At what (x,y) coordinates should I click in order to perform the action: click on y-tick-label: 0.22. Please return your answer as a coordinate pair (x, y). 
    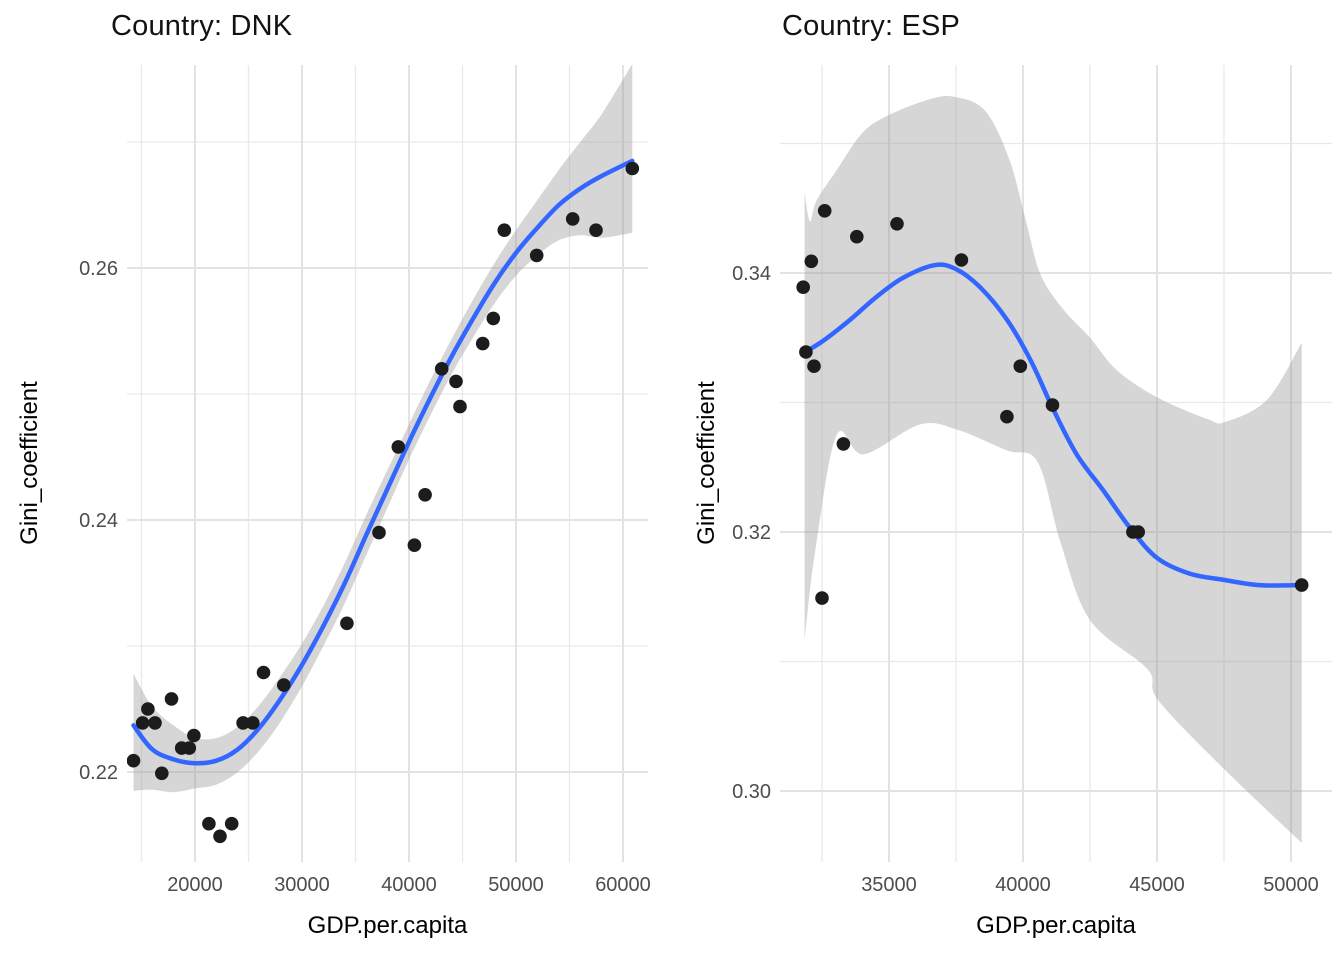
    Looking at the image, I should click on (98, 773).